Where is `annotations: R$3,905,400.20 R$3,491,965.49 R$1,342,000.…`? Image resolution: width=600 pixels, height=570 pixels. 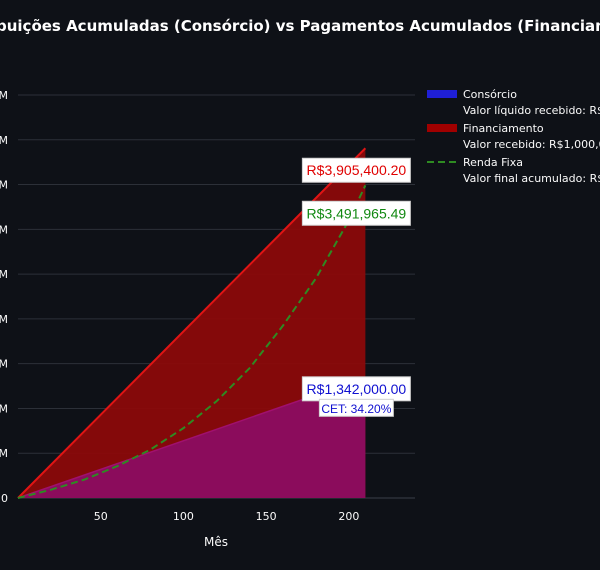 annotations: R$3,905,400.20 R$3,491,965.49 R$1,342,000.… is located at coordinates (356, 287).